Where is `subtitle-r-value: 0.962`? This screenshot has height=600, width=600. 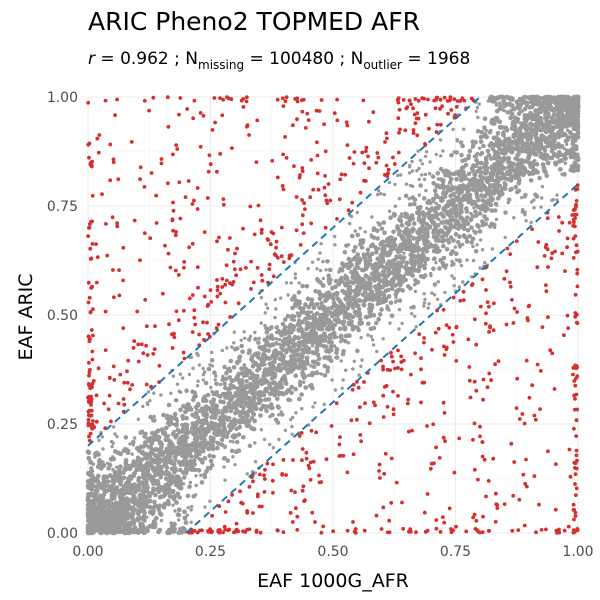
subtitle-r-value: 0.962 is located at coordinates (144, 59).